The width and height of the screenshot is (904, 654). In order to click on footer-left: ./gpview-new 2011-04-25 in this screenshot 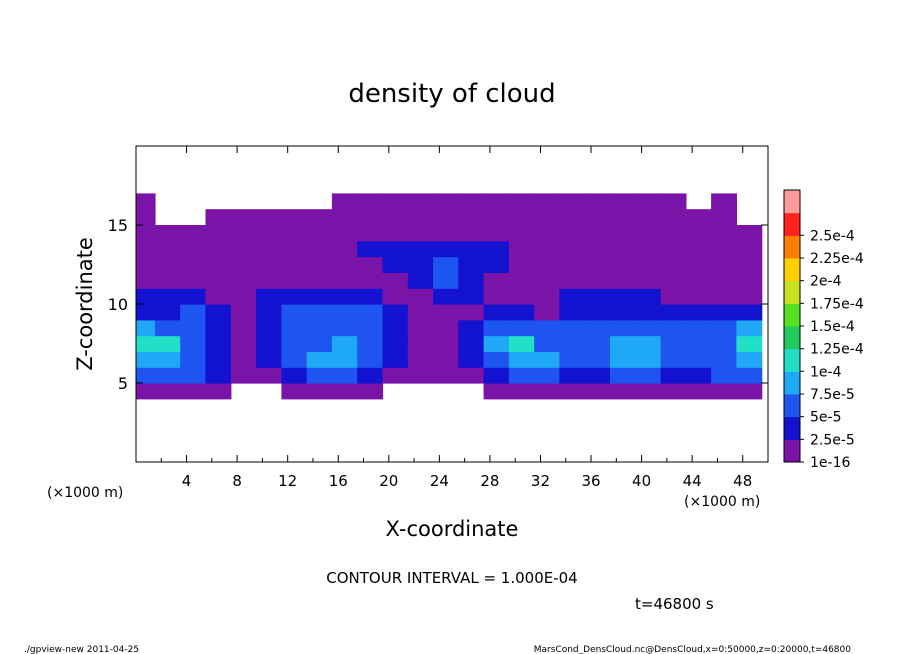, I will do `click(81, 649)`.